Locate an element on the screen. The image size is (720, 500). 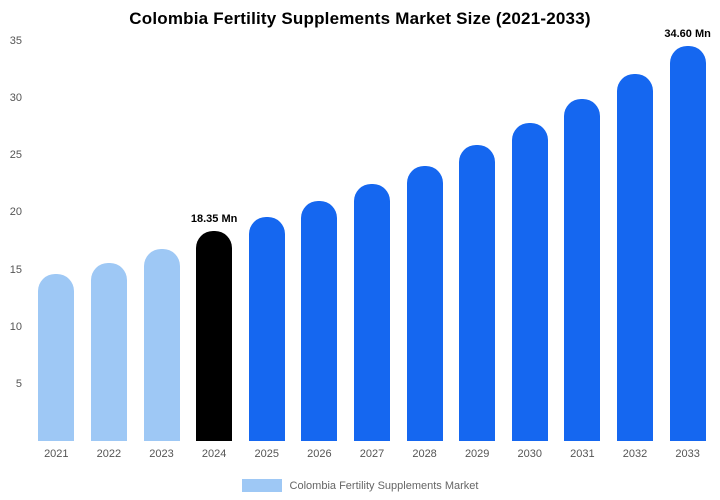
bar-2033 is located at coordinates (687, 243).